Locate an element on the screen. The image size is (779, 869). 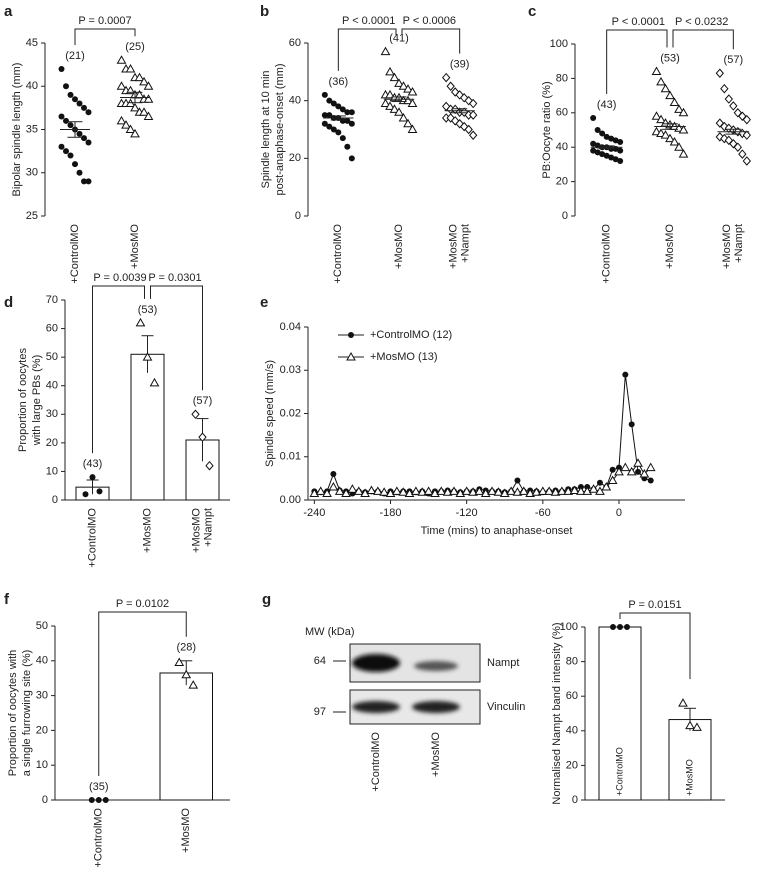
y-axis-label: a single furrowing site (%) is located at coordinates (27, 713).